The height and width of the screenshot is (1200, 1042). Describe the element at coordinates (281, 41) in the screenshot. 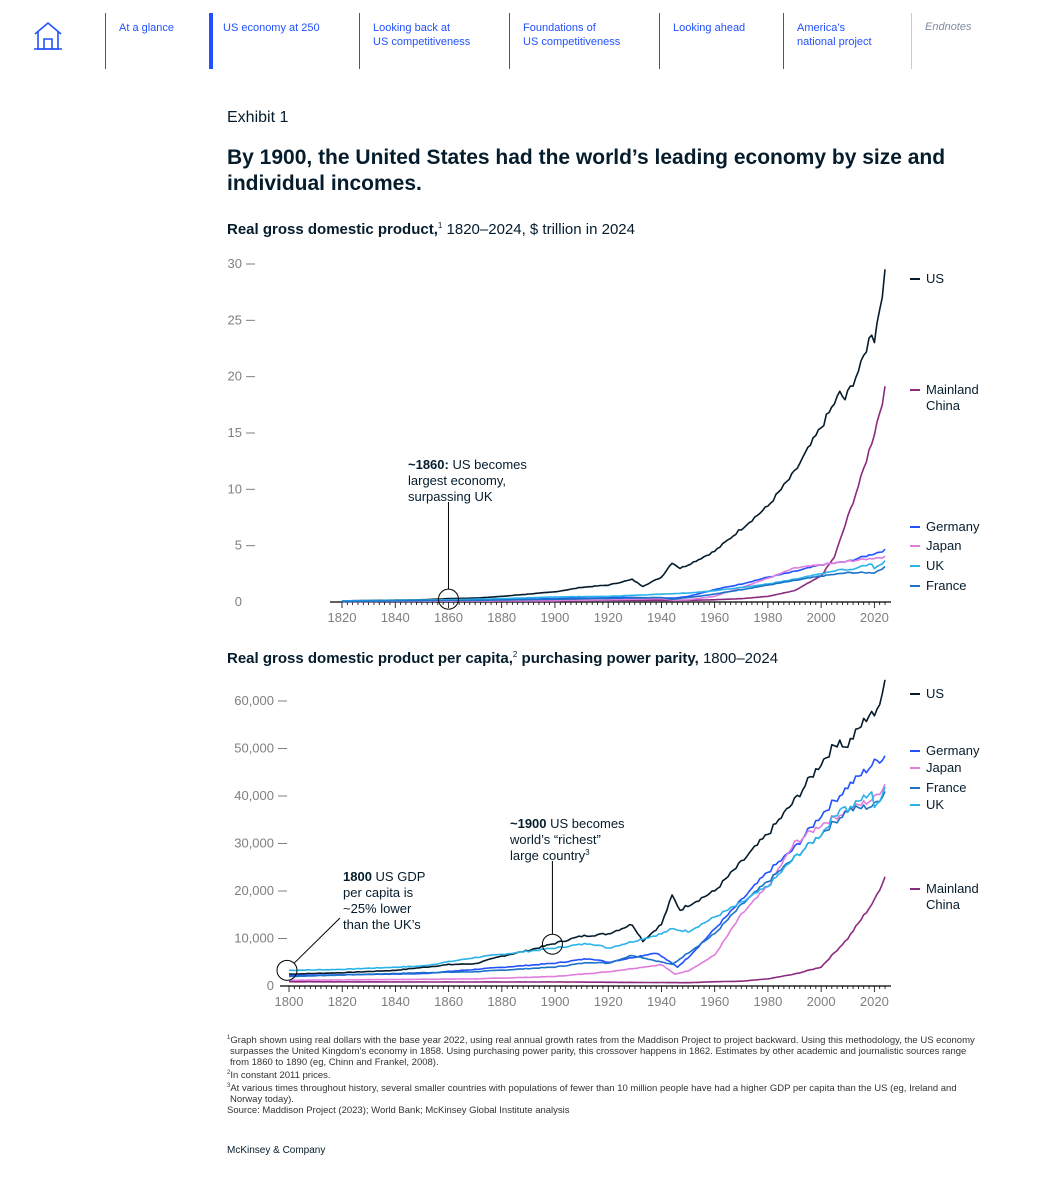

I see `nav-us-economy-at-250: US economy at 250` at that location.